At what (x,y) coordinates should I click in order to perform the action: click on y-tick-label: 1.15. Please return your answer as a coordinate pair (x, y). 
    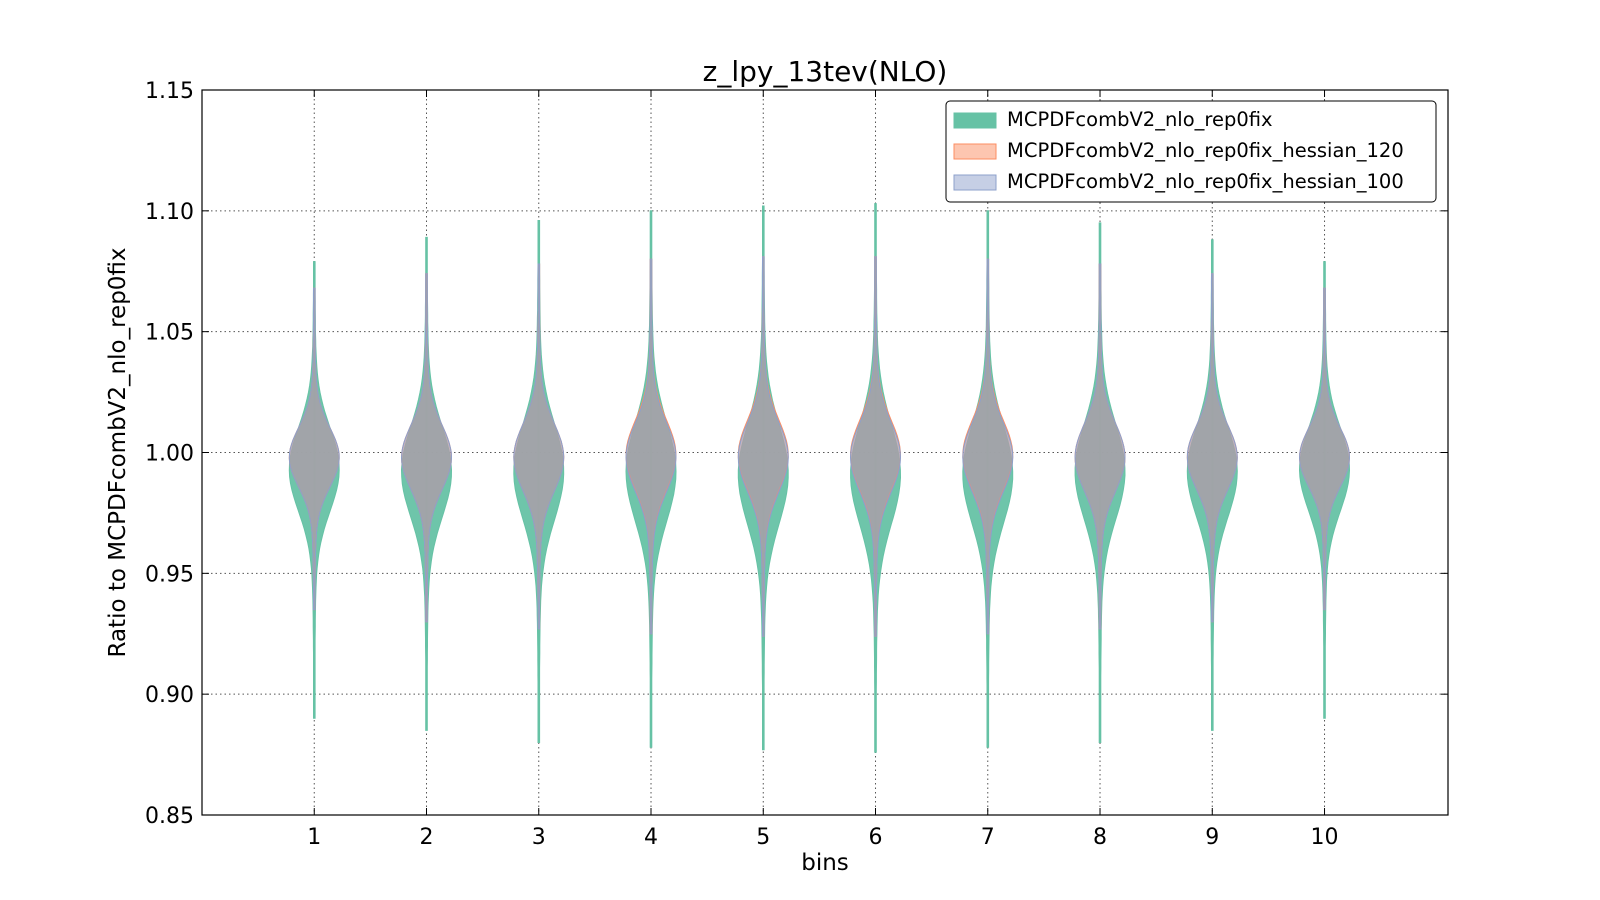
    Looking at the image, I should click on (169, 91).